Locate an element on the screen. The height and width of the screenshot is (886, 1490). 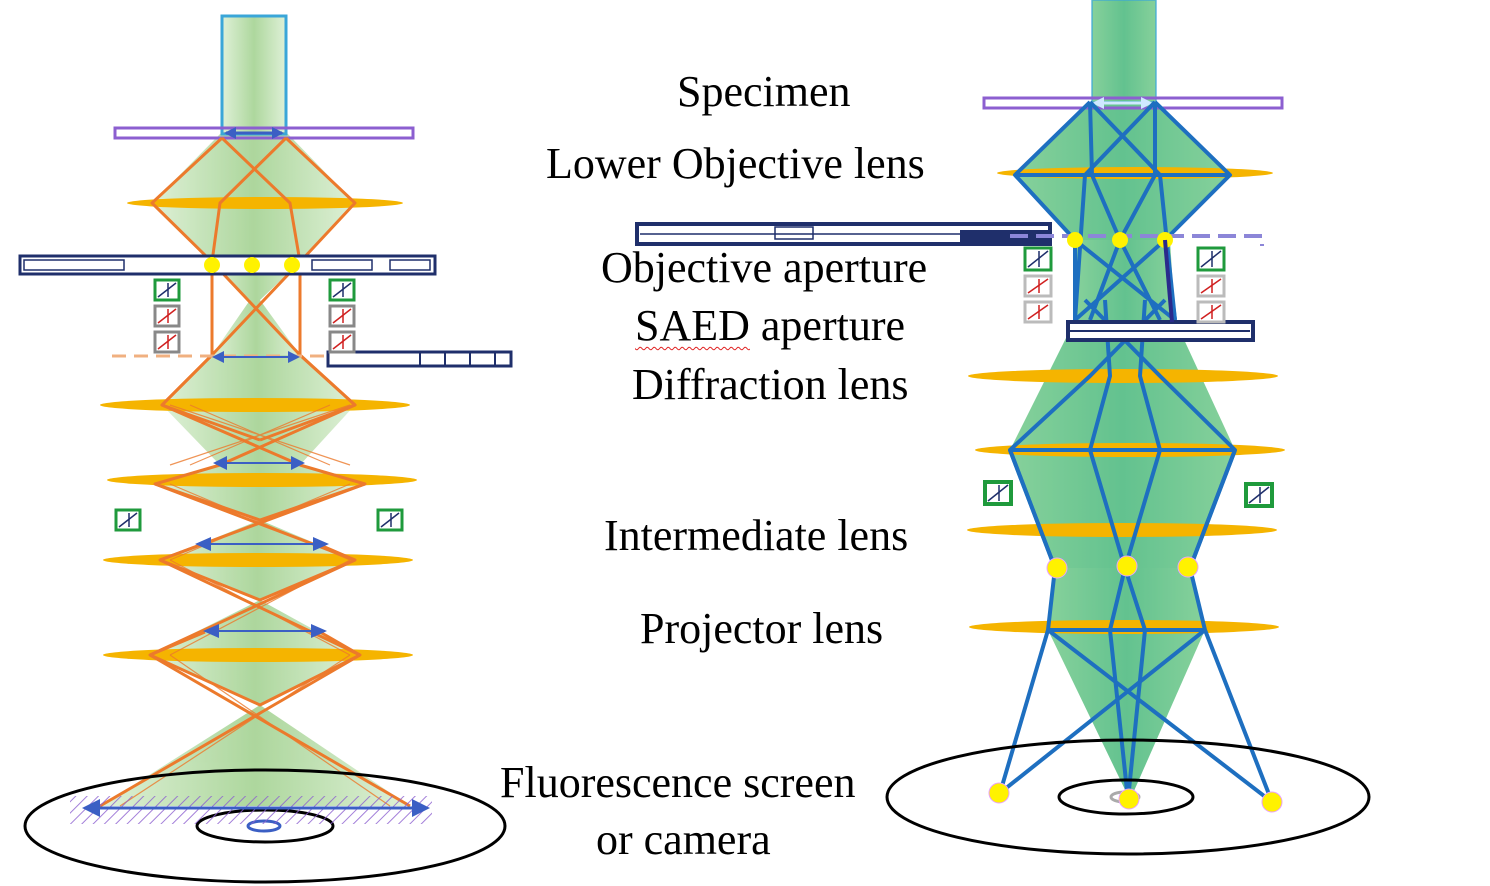
right-objective-aperture is located at coordinates (843, 234).